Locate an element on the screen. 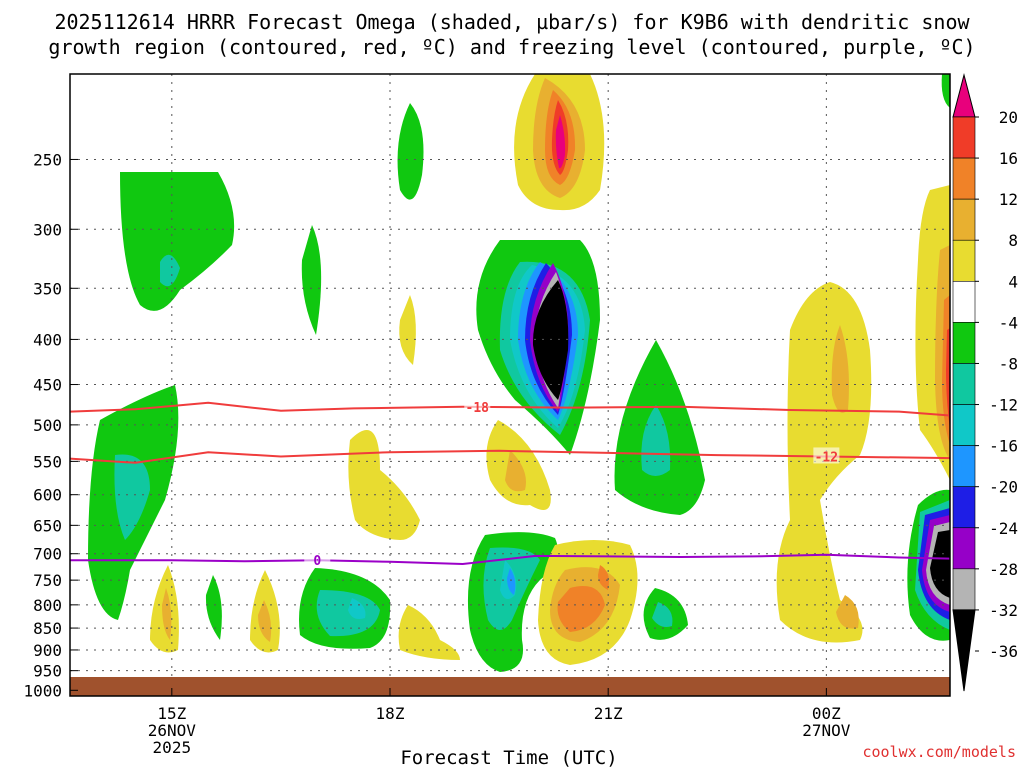  y-tick-label: 650 is located at coordinates (47, 525).